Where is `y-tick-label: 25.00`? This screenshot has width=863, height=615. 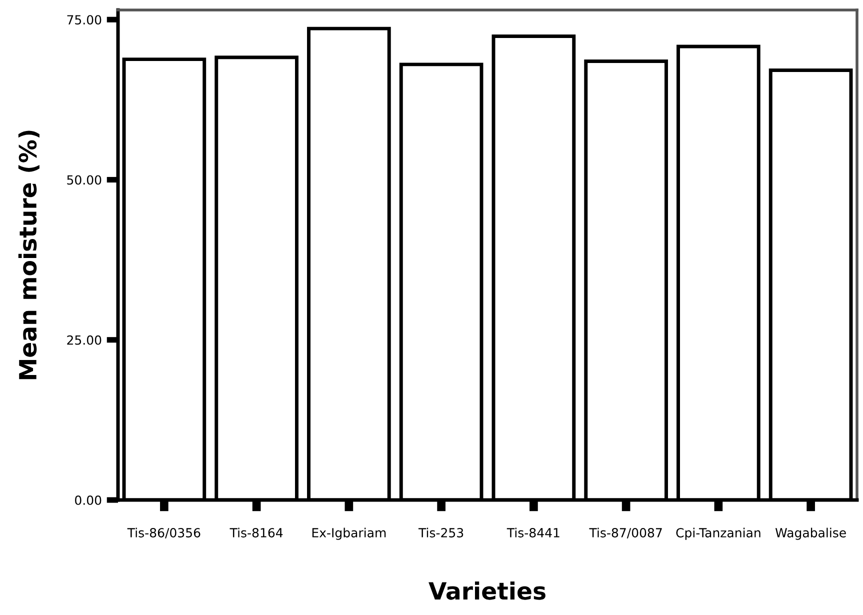
y-tick-label: 25.00 is located at coordinates (84, 340).